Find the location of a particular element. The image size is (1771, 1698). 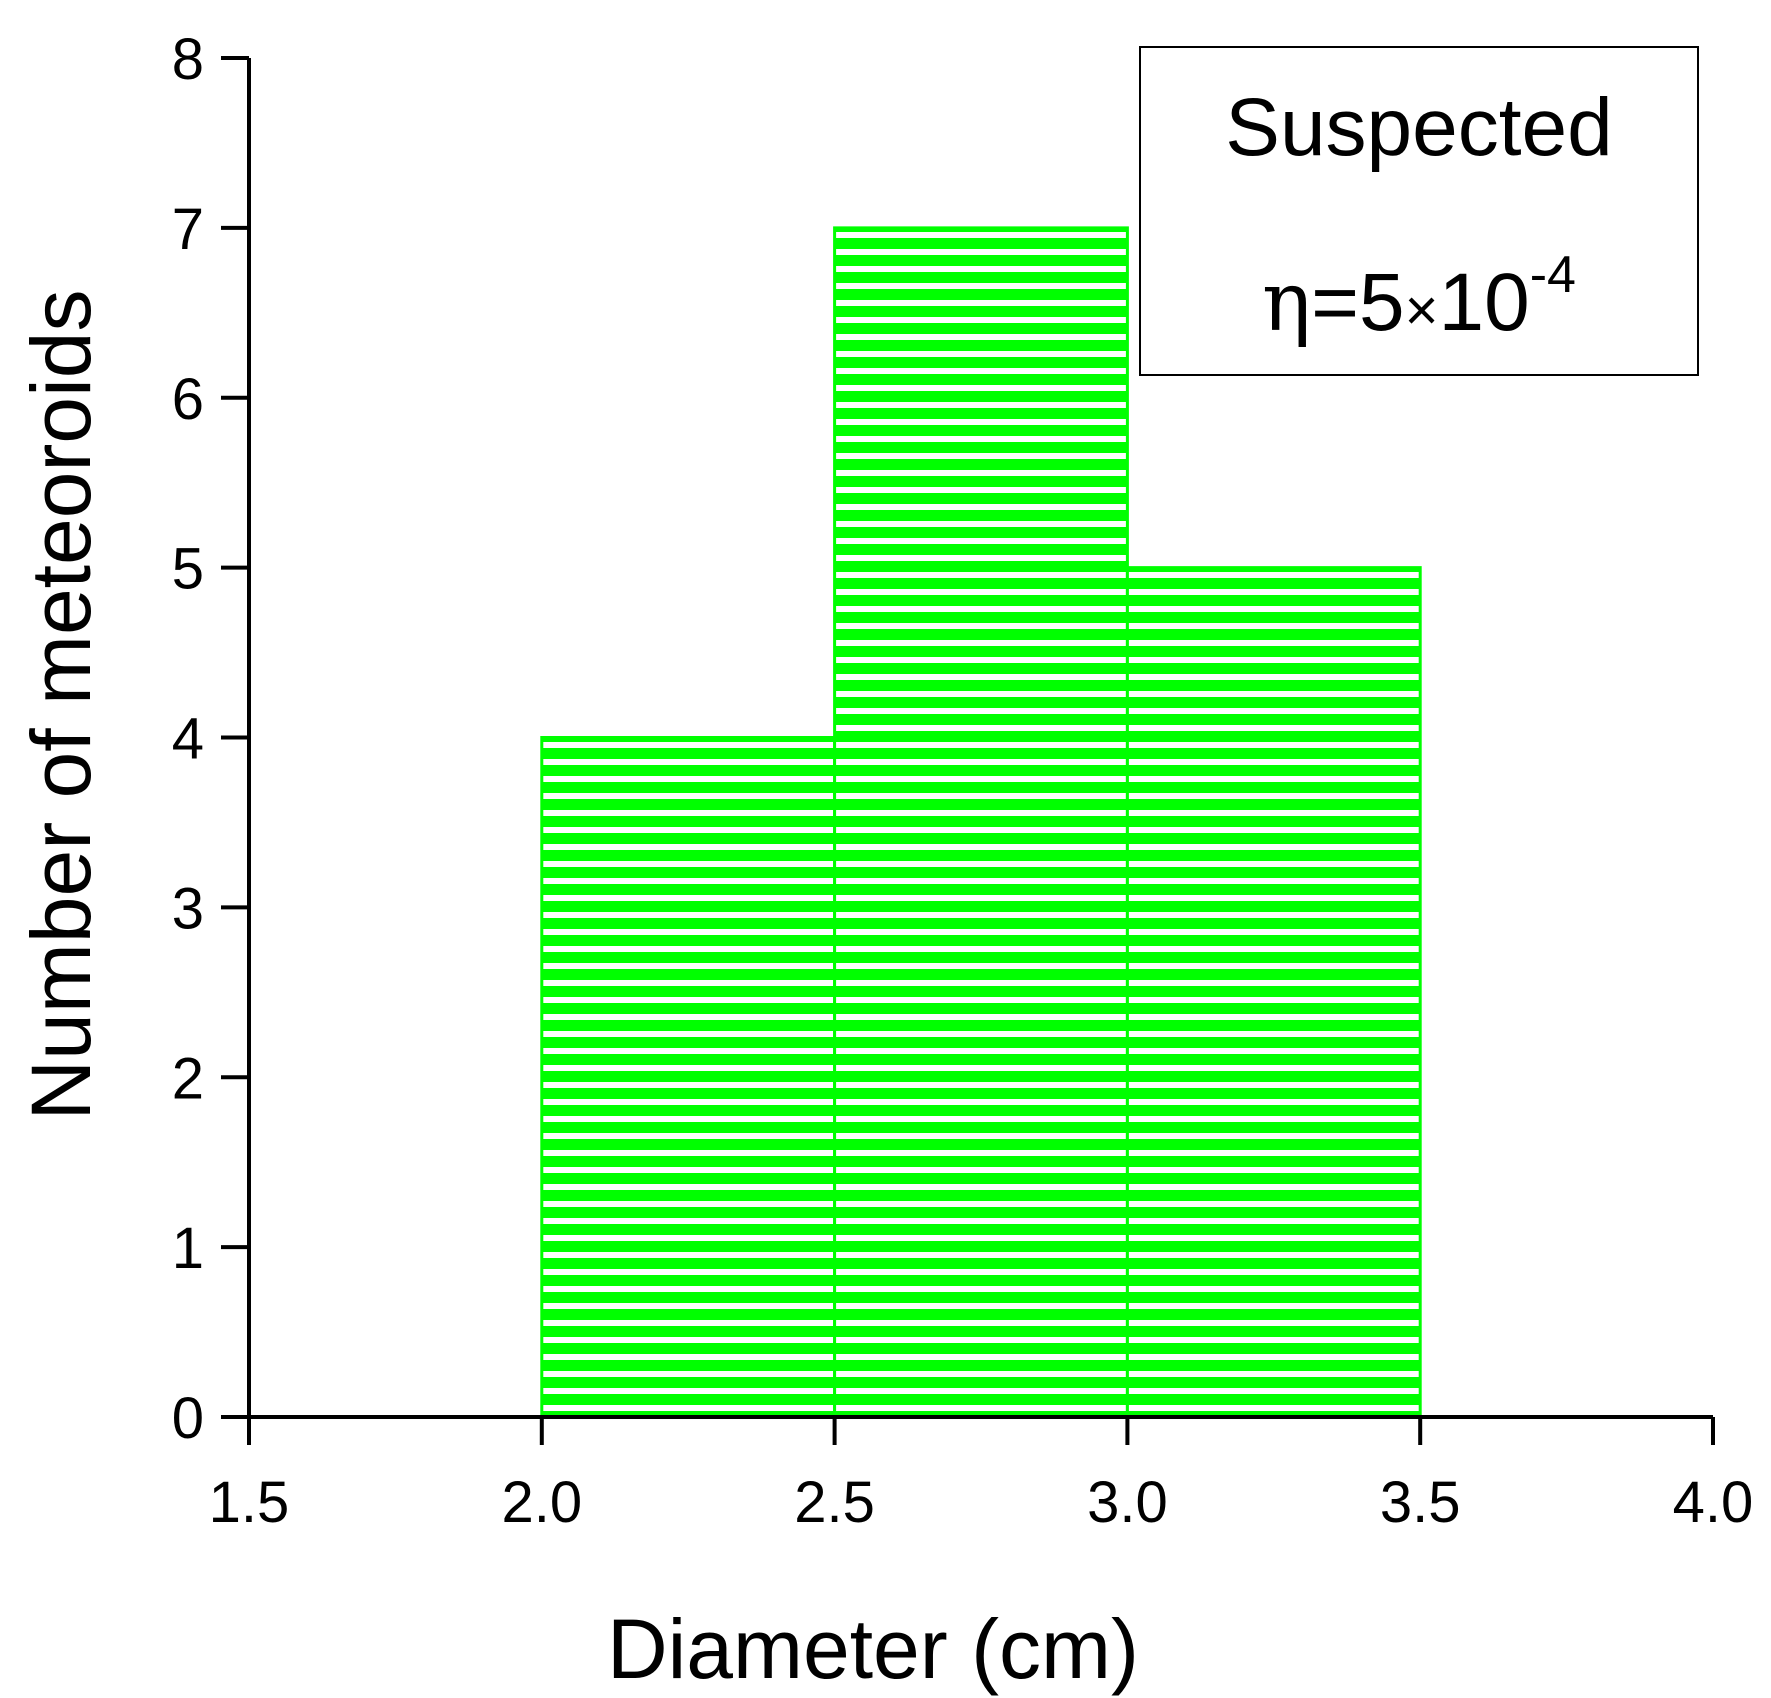

x-ticks-group: 1.5 2.0 2.5 3.0 3.5 4.0 is located at coordinates (981, 1476).